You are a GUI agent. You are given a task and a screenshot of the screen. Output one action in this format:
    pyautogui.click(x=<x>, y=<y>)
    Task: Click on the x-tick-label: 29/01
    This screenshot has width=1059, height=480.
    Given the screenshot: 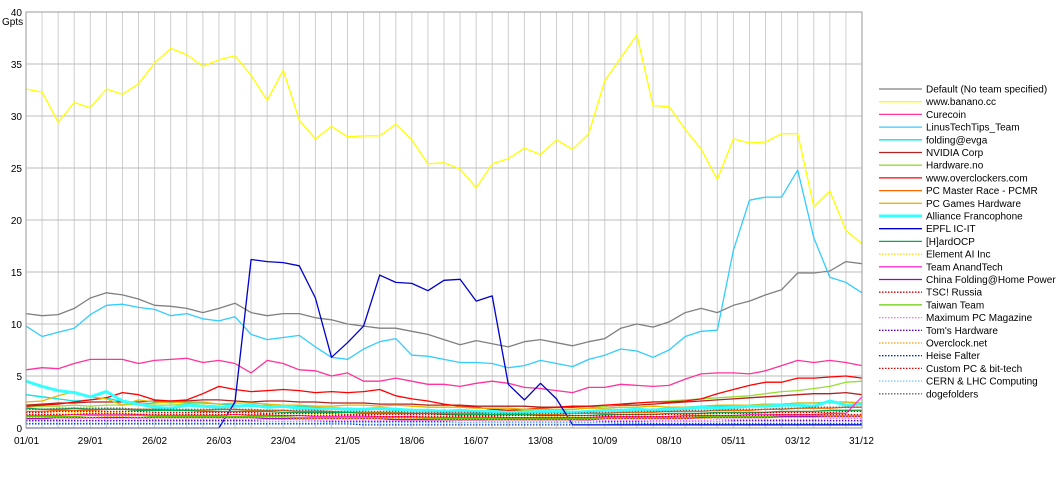 What is the action you would take?
    pyautogui.click(x=90, y=441)
    